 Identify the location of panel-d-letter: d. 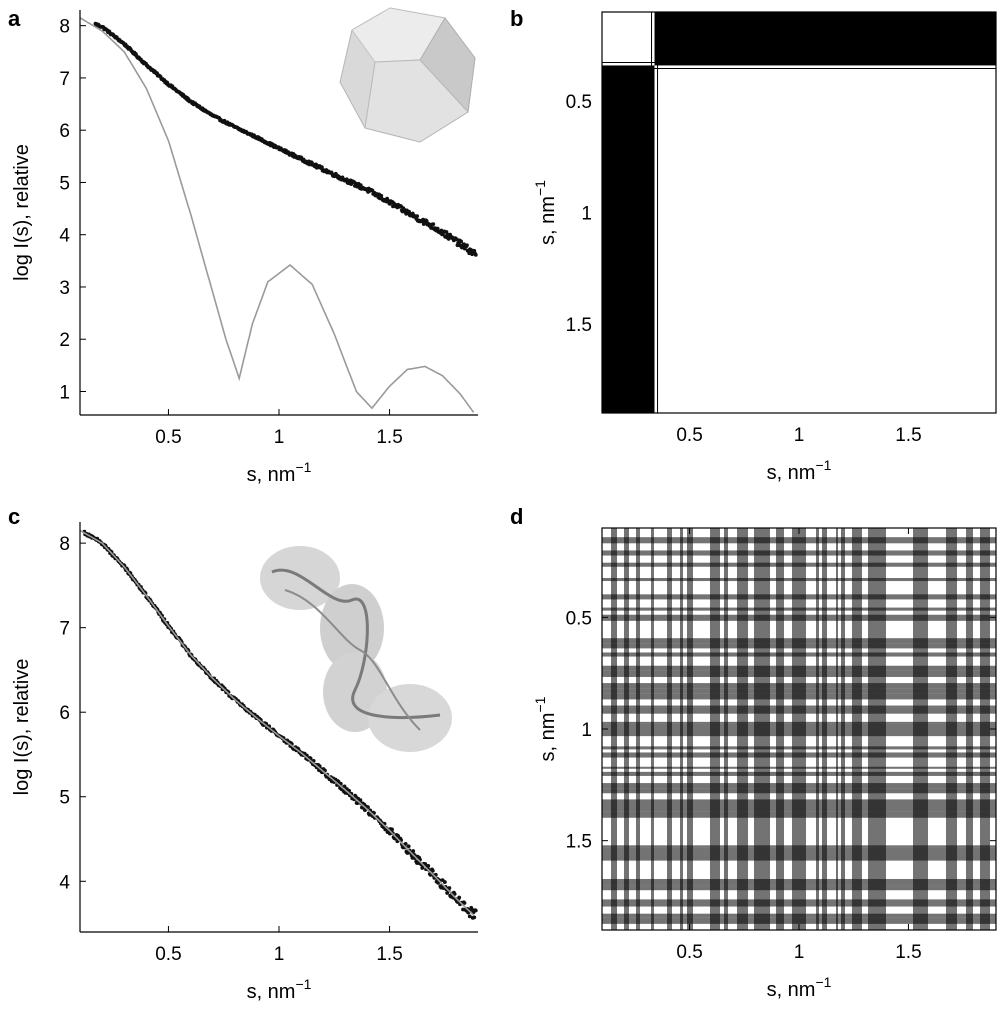
(516, 516).